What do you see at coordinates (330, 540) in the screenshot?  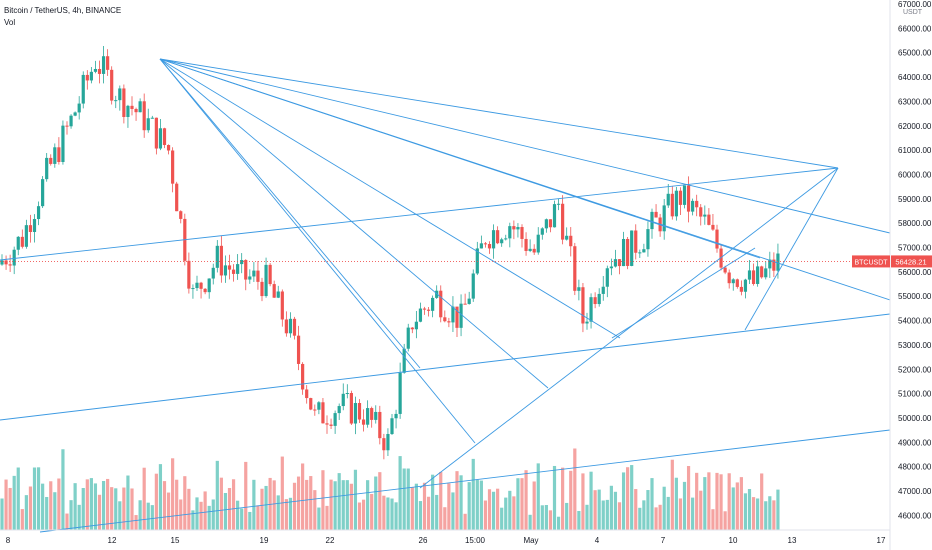 I see `time-tick-label: 22` at bounding box center [330, 540].